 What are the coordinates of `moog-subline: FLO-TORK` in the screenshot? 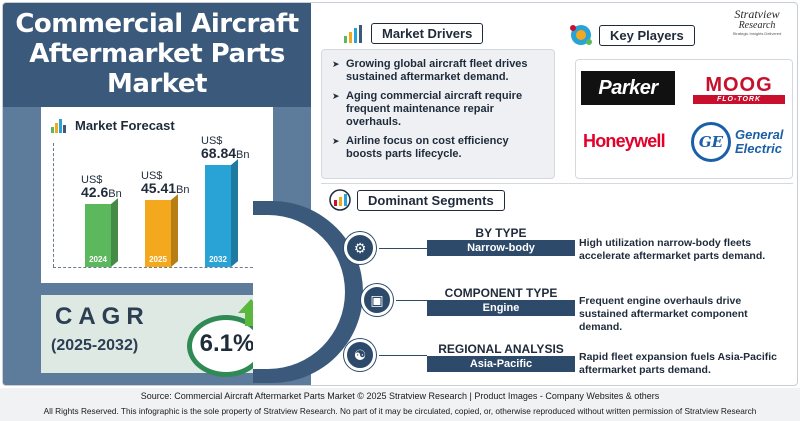 It's located at (739, 99).